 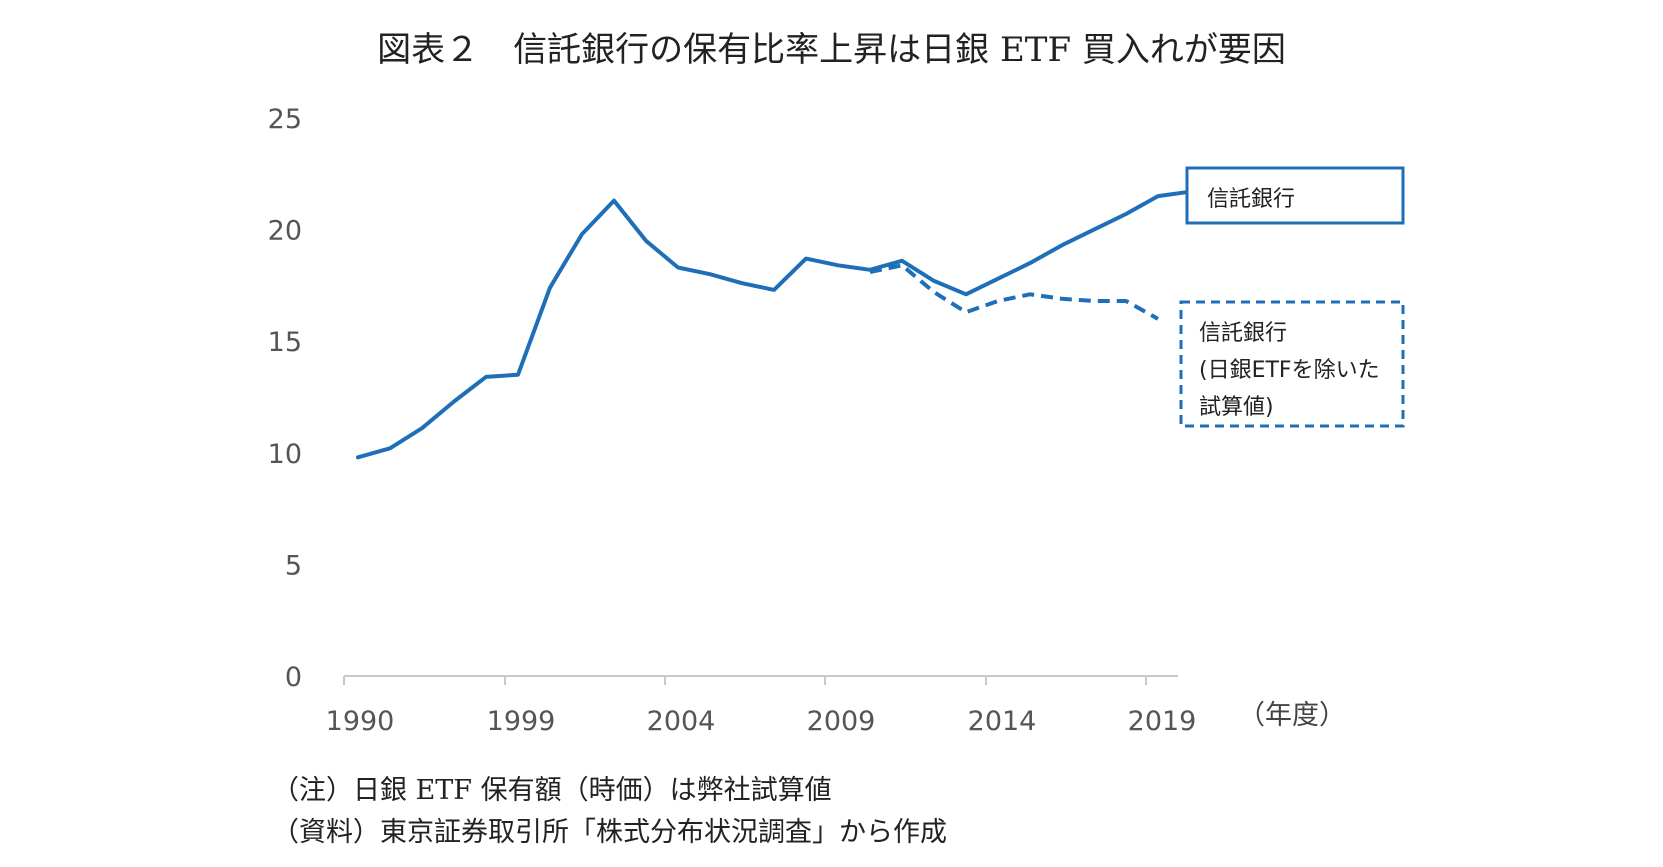 What do you see at coordinates (360, 721) in the screenshot?
I see `x-tick-label: 1990` at bounding box center [360, 721].